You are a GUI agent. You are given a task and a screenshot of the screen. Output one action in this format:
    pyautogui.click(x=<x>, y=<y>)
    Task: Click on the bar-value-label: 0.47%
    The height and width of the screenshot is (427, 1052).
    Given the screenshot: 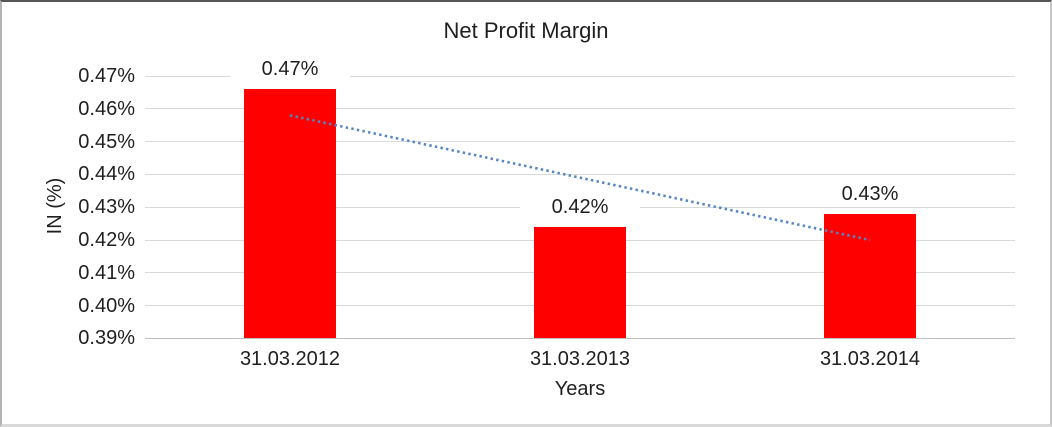 What is the action you would take?
    pyautogui.click(x=290, y=70)
    